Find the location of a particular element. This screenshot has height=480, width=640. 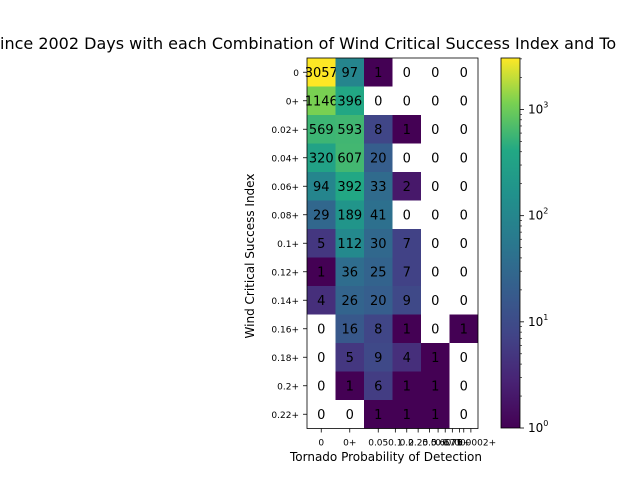

cell-value-label: 94 is located at coordinates (321, 187).